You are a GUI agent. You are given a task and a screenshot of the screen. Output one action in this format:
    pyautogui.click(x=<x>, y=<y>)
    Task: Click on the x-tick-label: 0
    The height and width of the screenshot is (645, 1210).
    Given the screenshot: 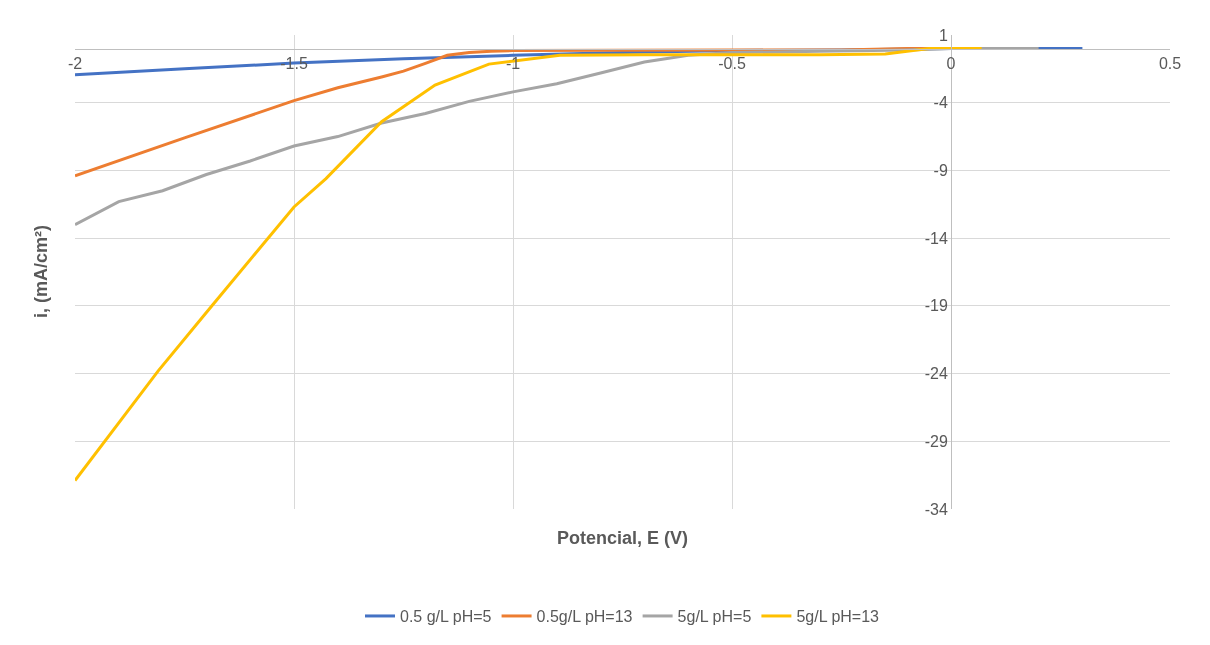 What is the action you would take?
    pyautogui.click(x=951, y=63)
    